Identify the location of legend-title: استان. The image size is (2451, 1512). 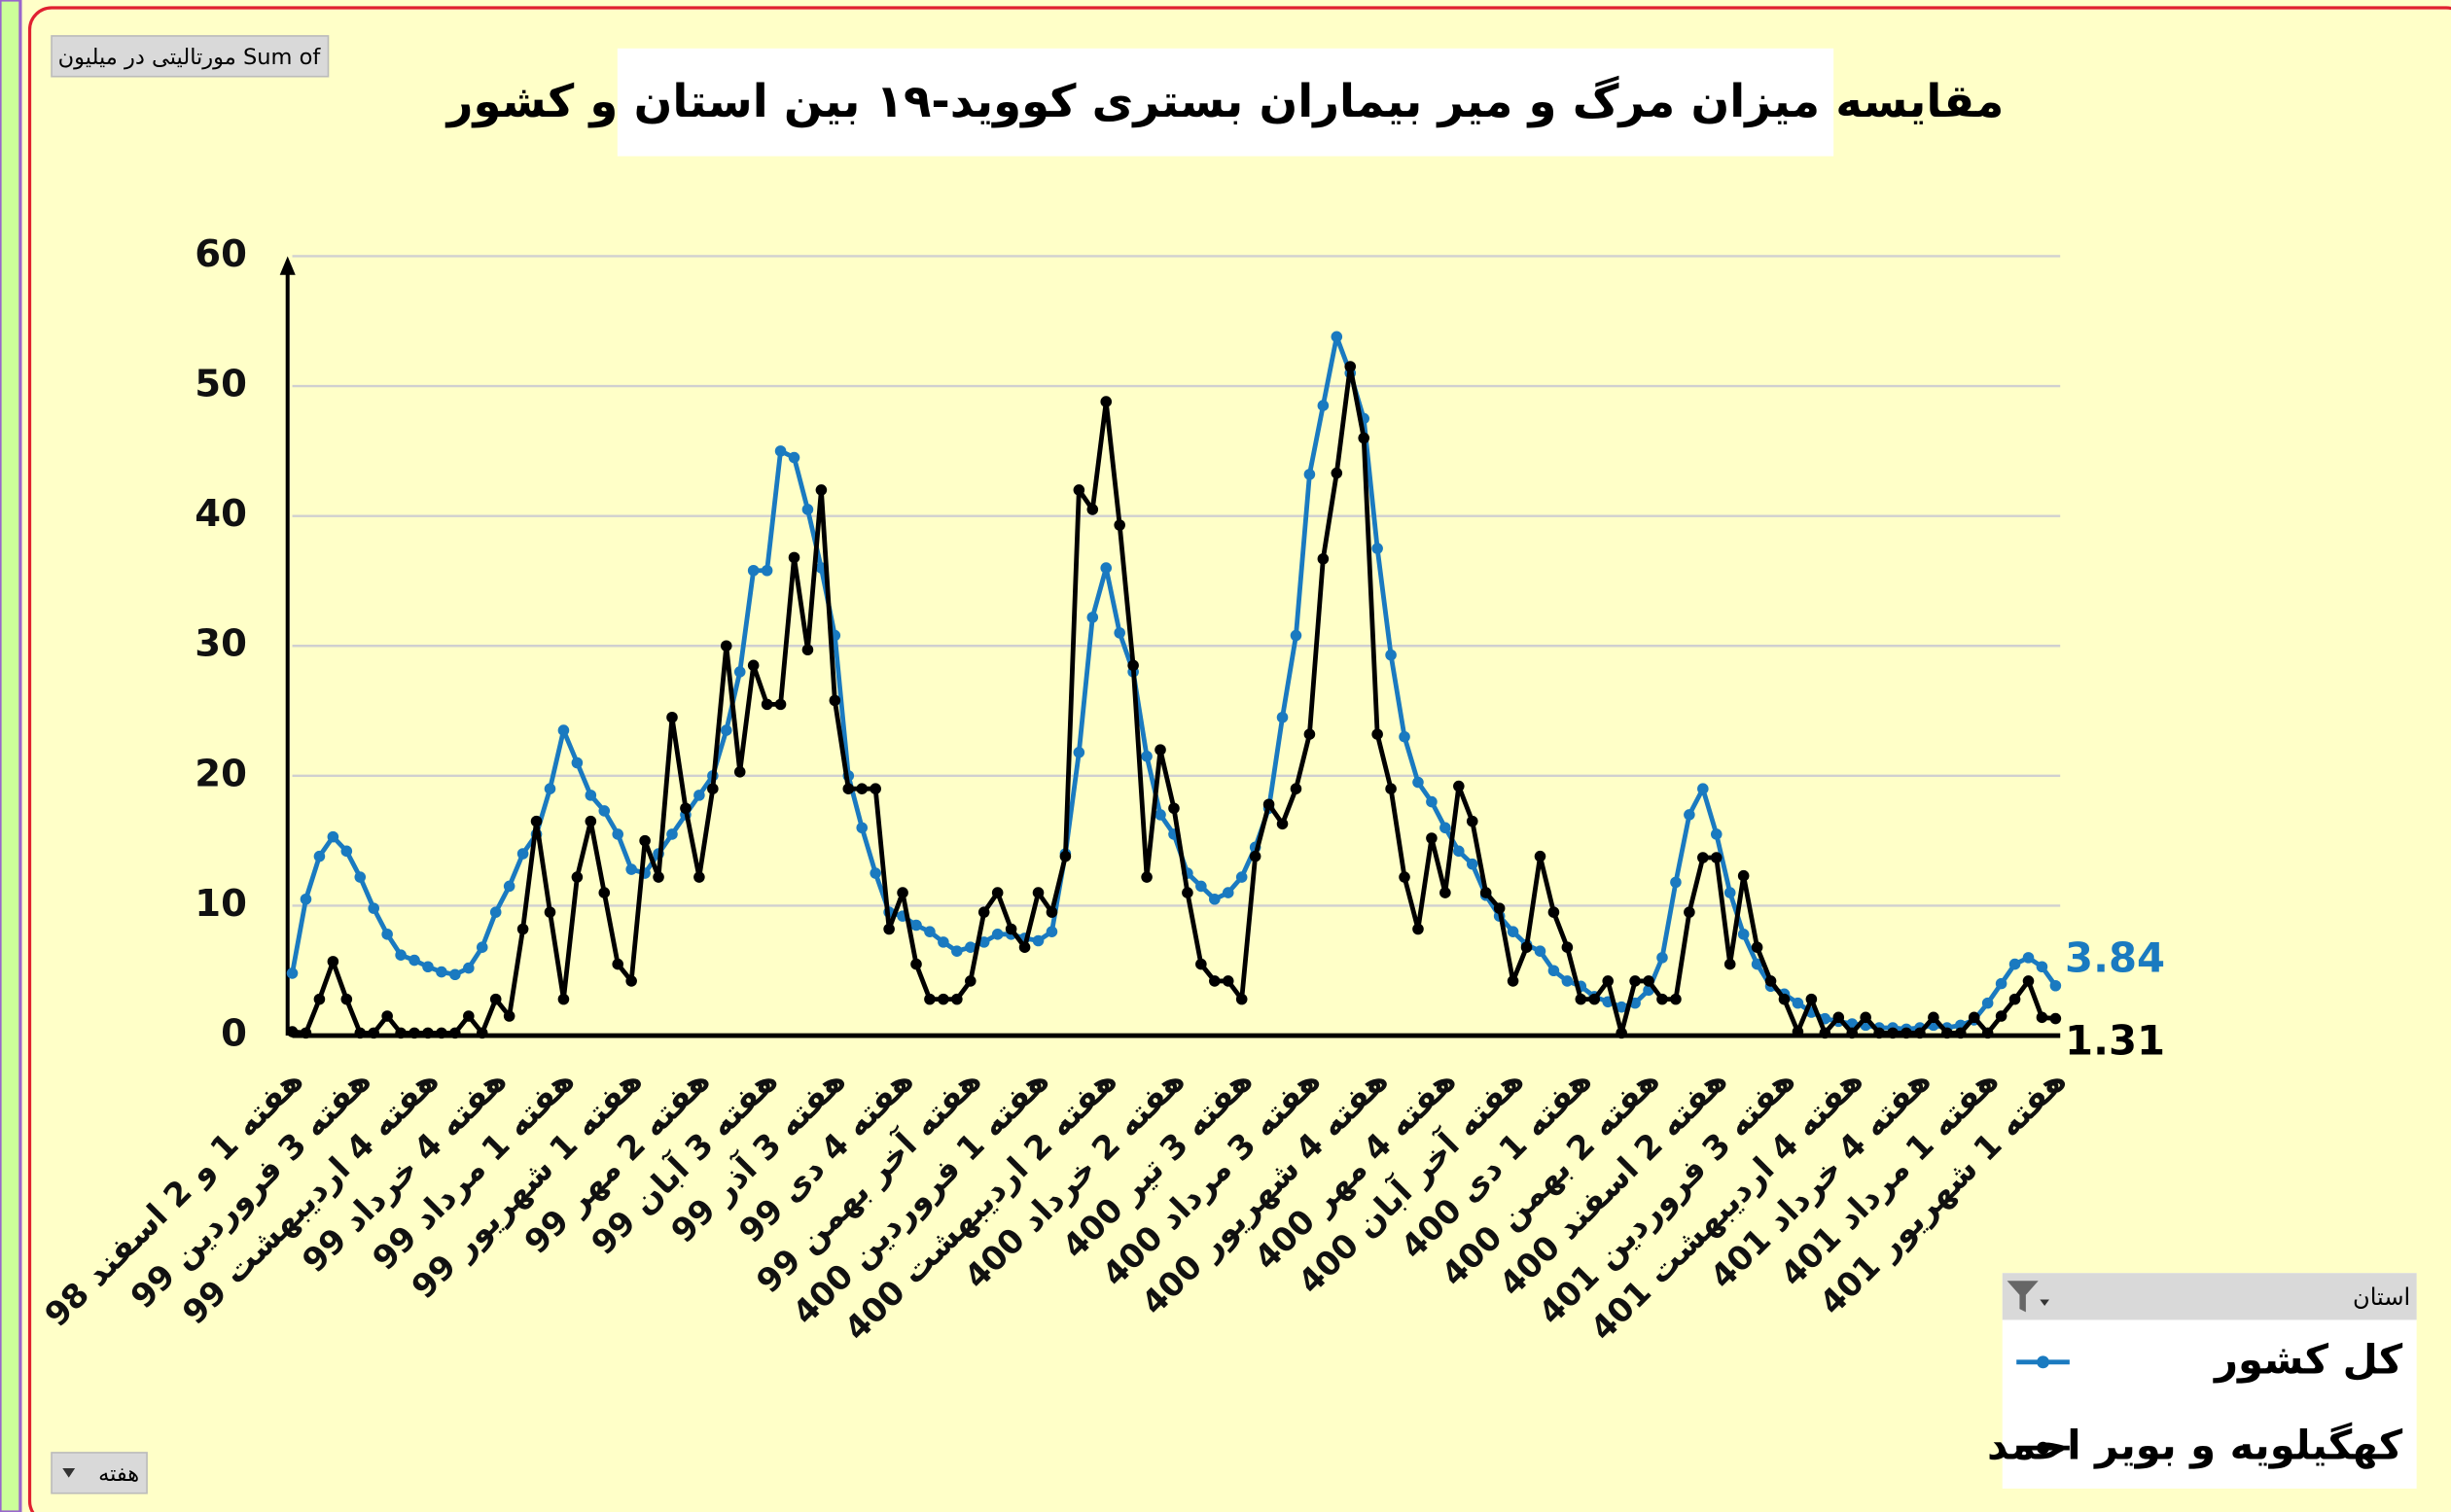
(2381, 1297).